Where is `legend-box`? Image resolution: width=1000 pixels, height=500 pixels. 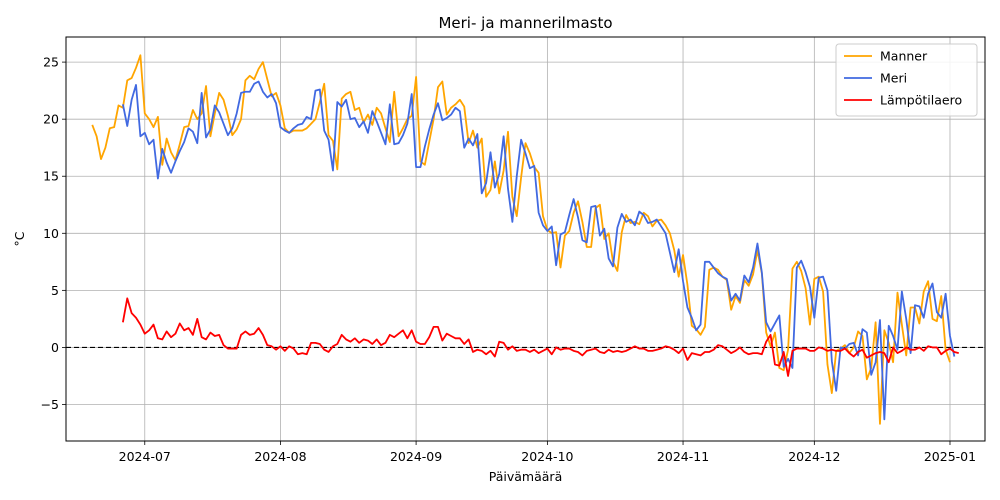
legend-box is located at coordinates (906, 80).